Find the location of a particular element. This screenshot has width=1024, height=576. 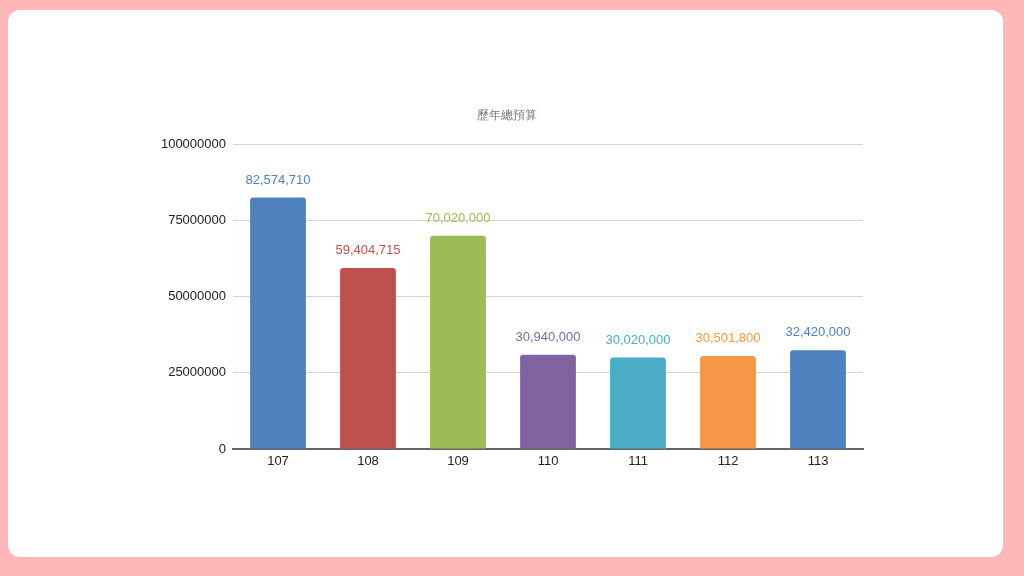

data-label: 30,020,000 is located at coordinates (638, 339).